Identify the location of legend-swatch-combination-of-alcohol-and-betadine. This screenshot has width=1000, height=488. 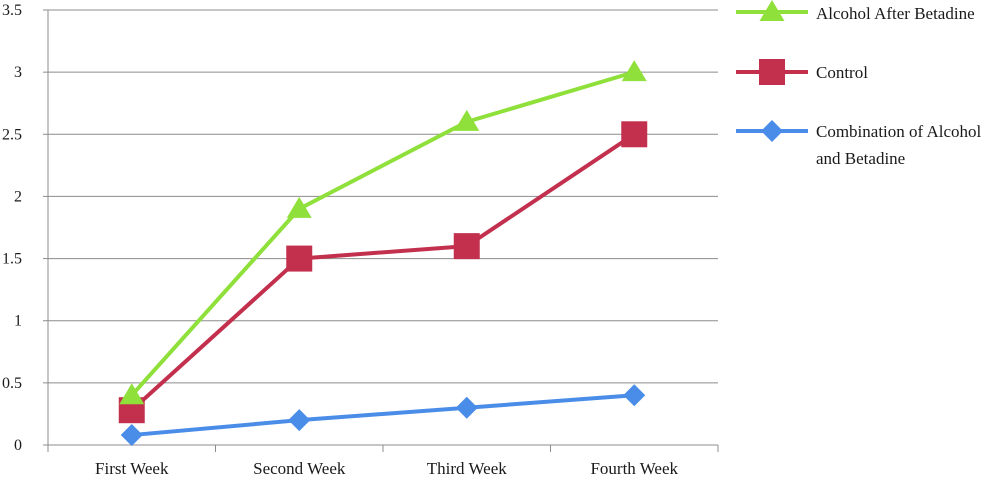
(772, 131).